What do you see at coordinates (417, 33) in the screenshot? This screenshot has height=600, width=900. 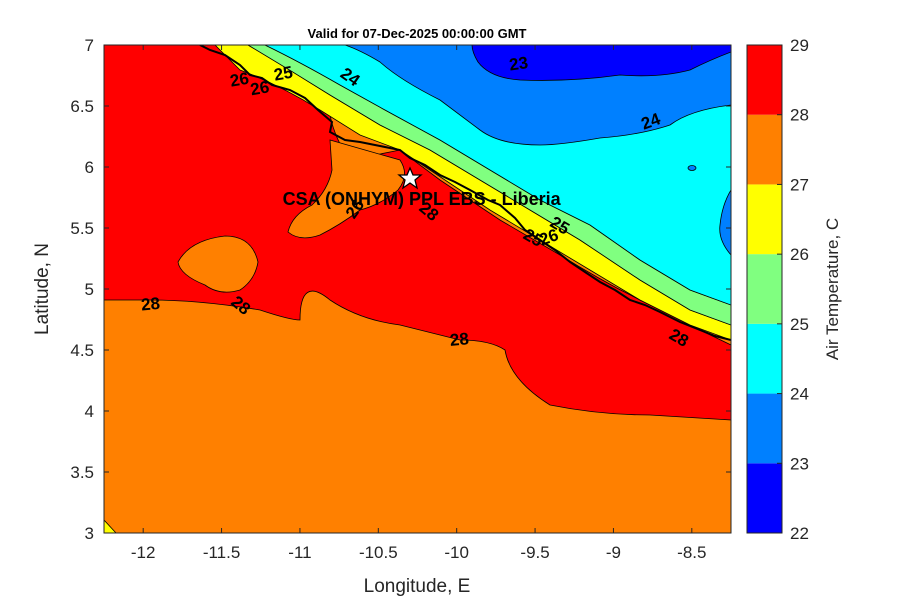 I see `chart-title: Valid for 07-Dec-2025 00:00:00 GMT` at bounding box center [417, 33].